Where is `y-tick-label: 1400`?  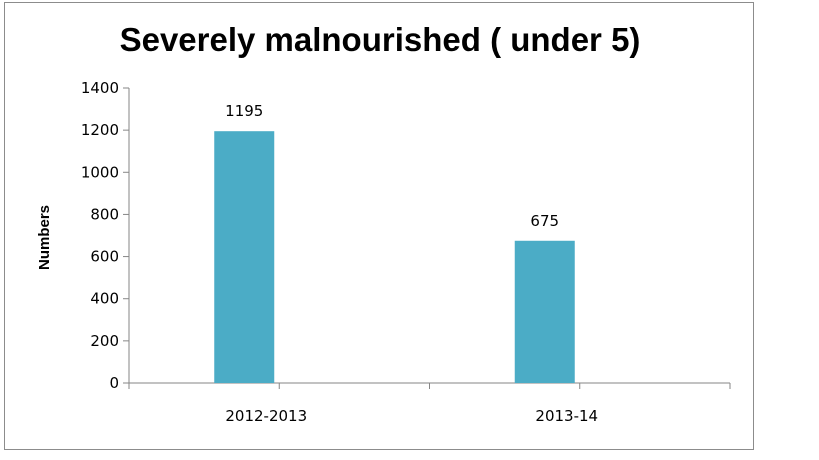
y-tick-label: 1400 is located at coordinates (100, 88).